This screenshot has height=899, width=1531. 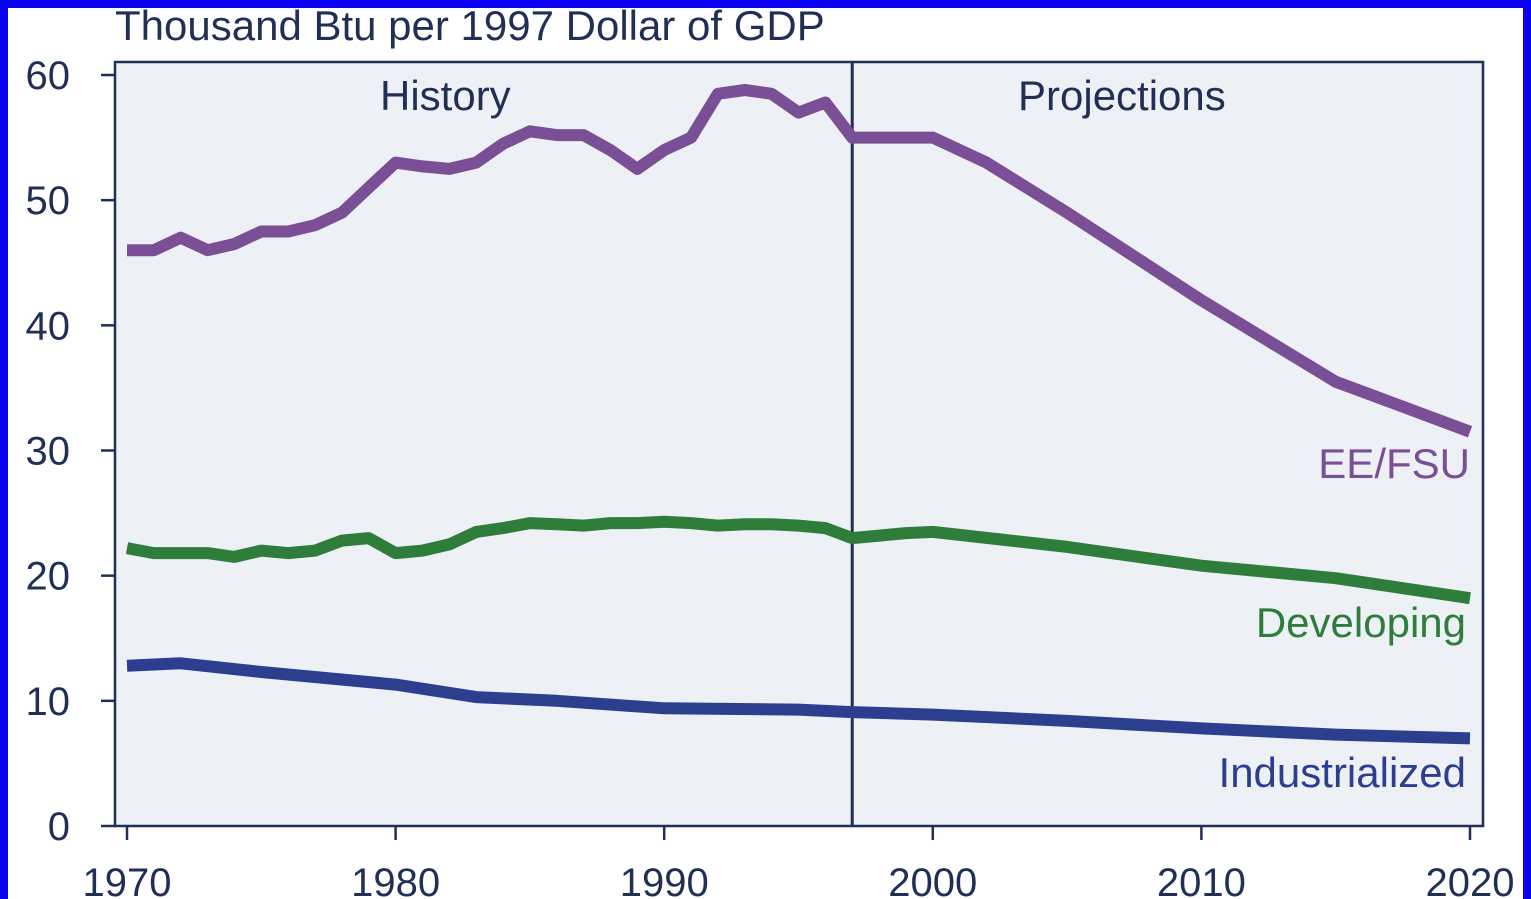 I want to click on y-tick-label: 10, so click(x=48, y=702).